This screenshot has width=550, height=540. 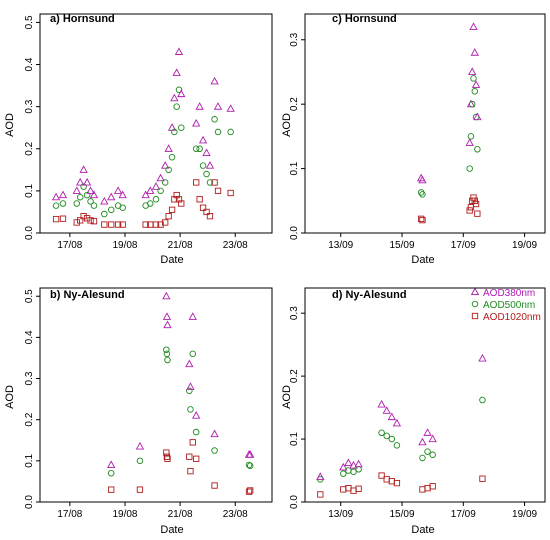 I want to click on x-tick-label: 19/08, so click(x=124, y=245).